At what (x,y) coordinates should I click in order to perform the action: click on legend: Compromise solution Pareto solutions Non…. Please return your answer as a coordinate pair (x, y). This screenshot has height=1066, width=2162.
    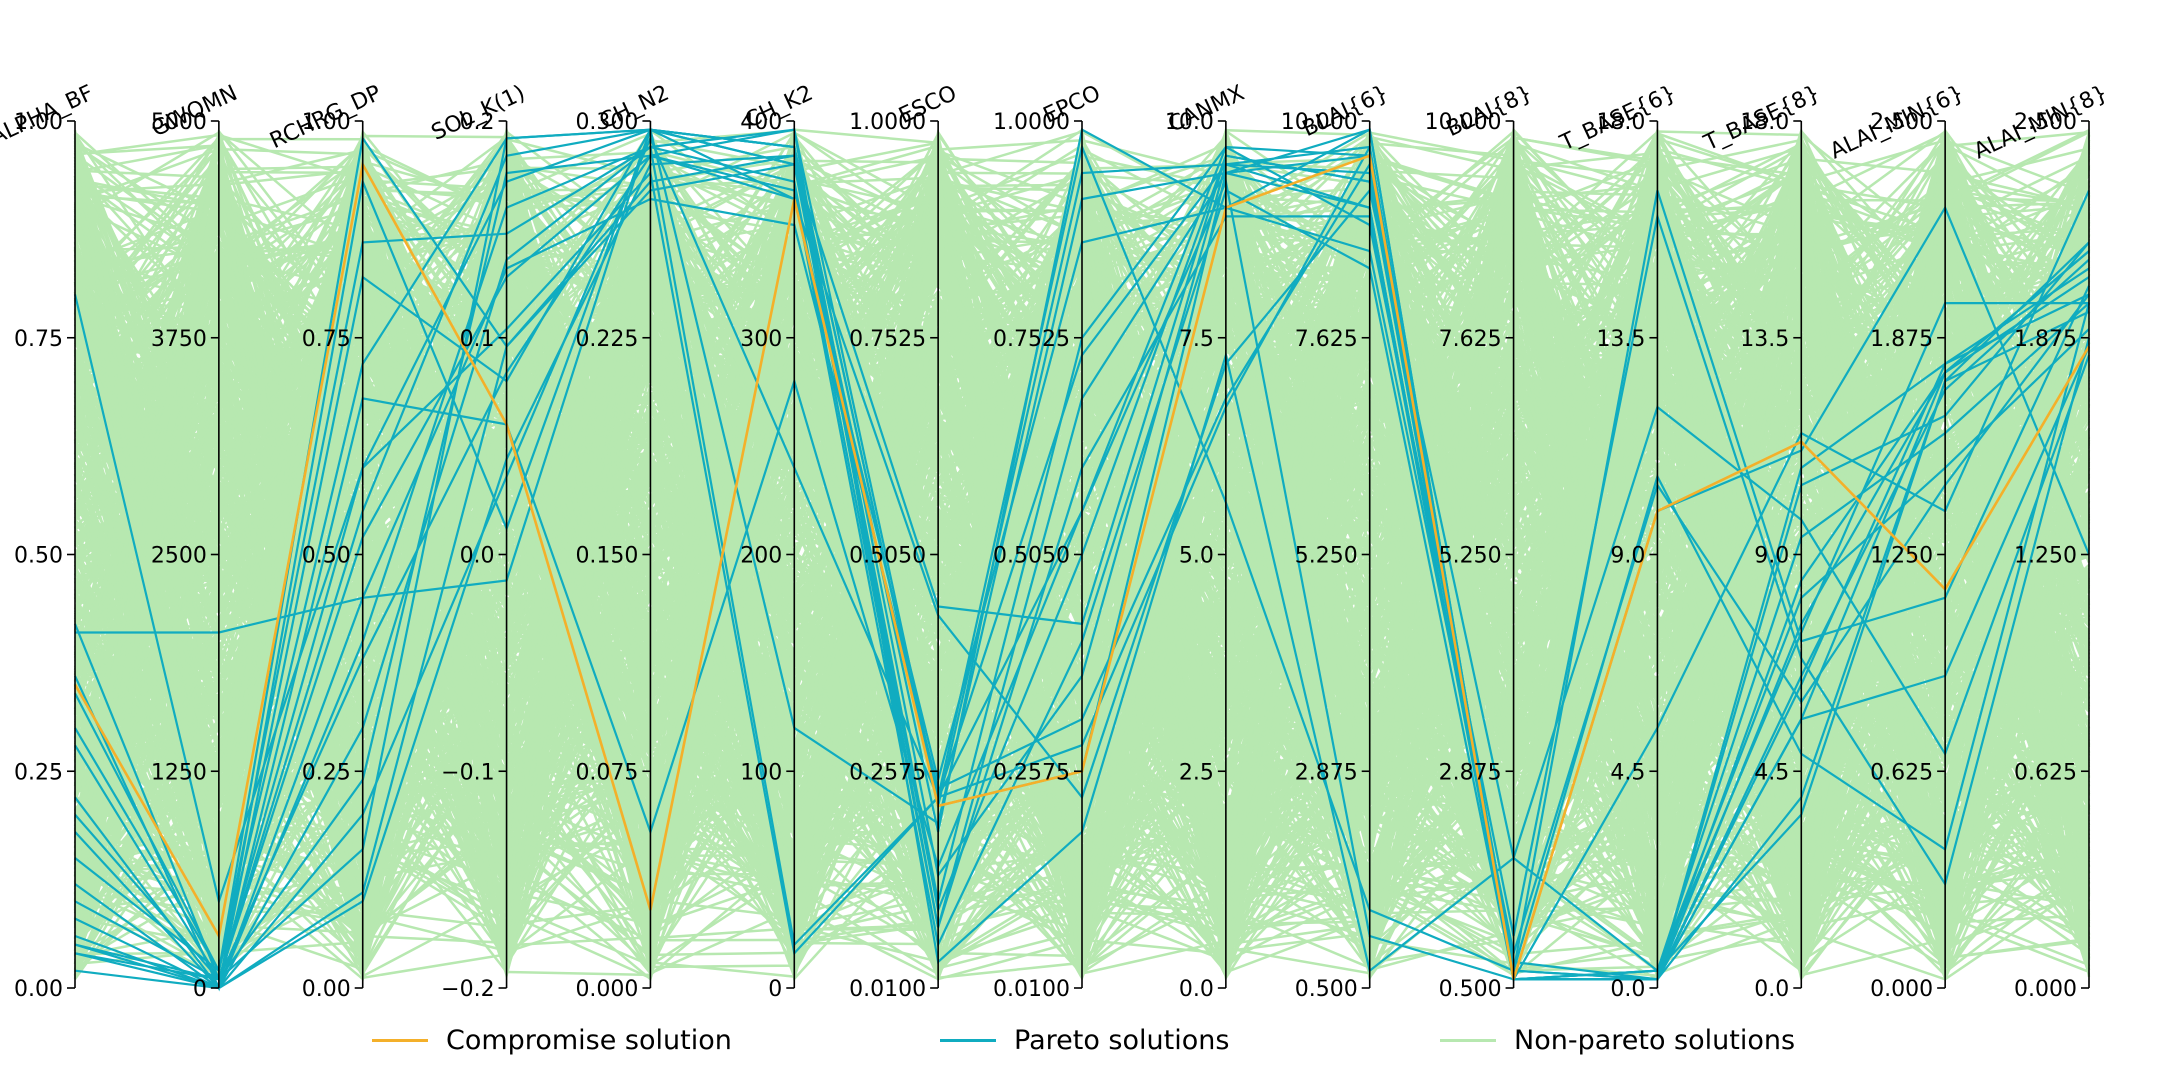
    Looking at the image, I should click on (1081, 1042).